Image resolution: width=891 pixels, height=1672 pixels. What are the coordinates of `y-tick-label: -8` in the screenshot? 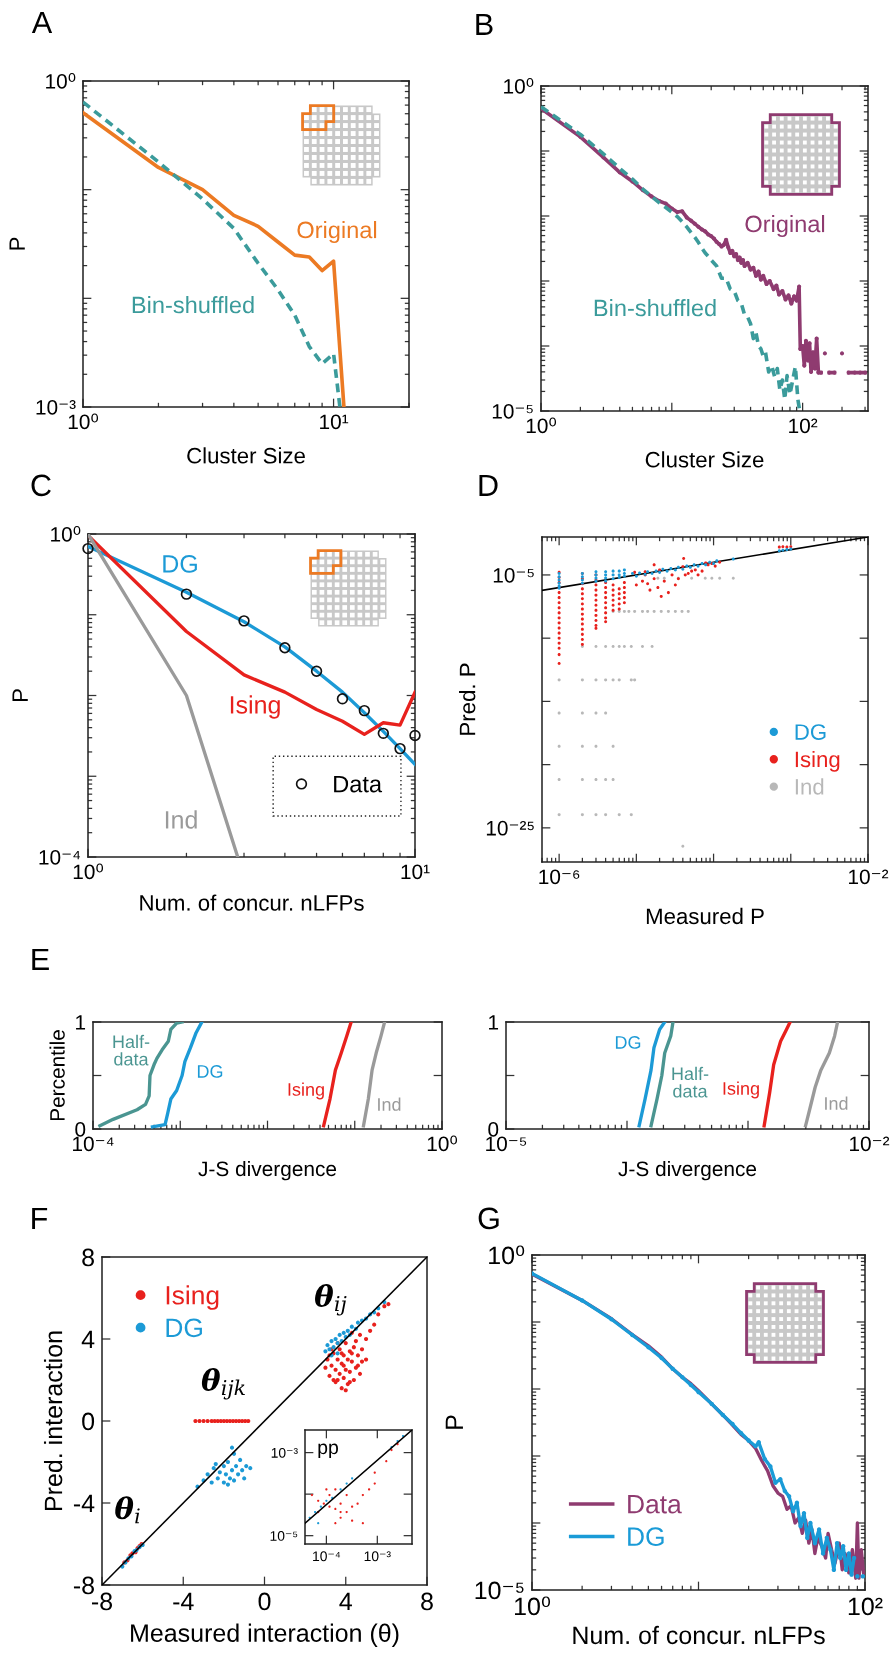 It's located at (83, 1585).